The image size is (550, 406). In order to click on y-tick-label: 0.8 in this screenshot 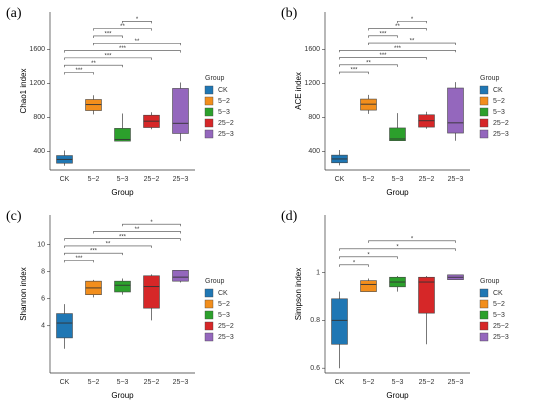, I will do `click(315, 320)`.